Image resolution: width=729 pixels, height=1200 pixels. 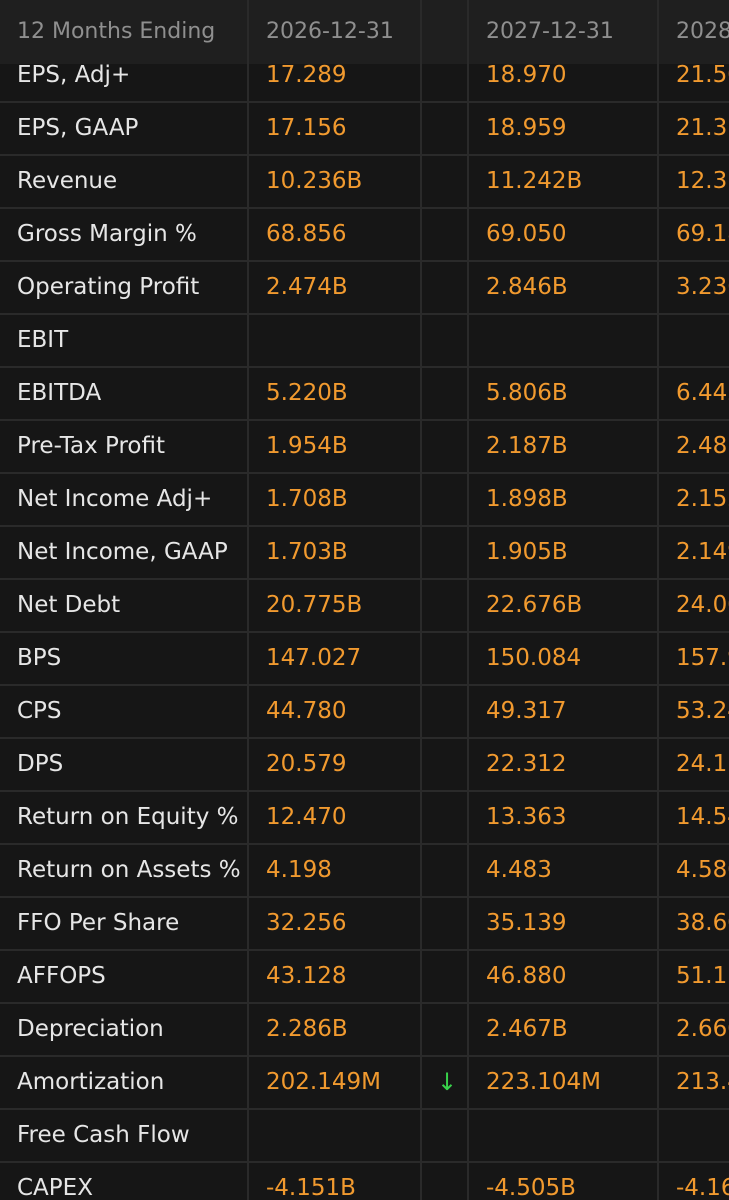 What do you see at coordinates (543, 1082) in the screenshot?
I see `value-2027: 223.104M` at bounding box center [543, 1082].